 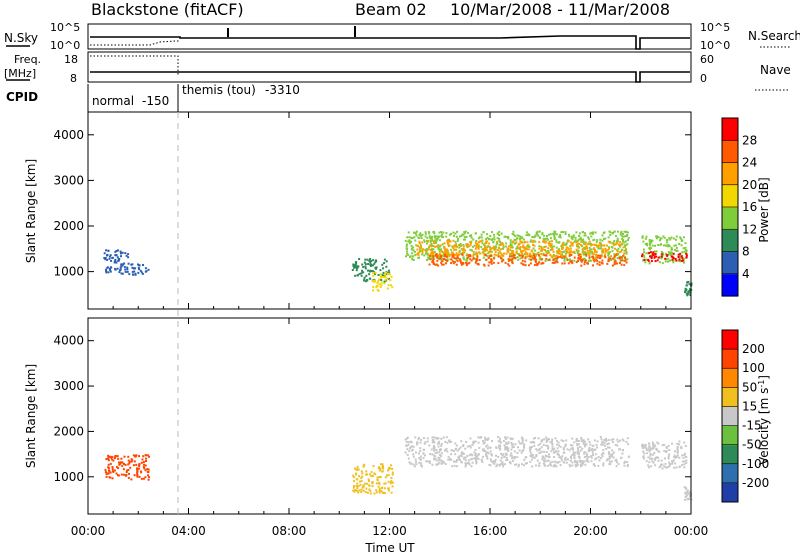 I want to click on colorbar-swatch, so click(x=730, y=241).